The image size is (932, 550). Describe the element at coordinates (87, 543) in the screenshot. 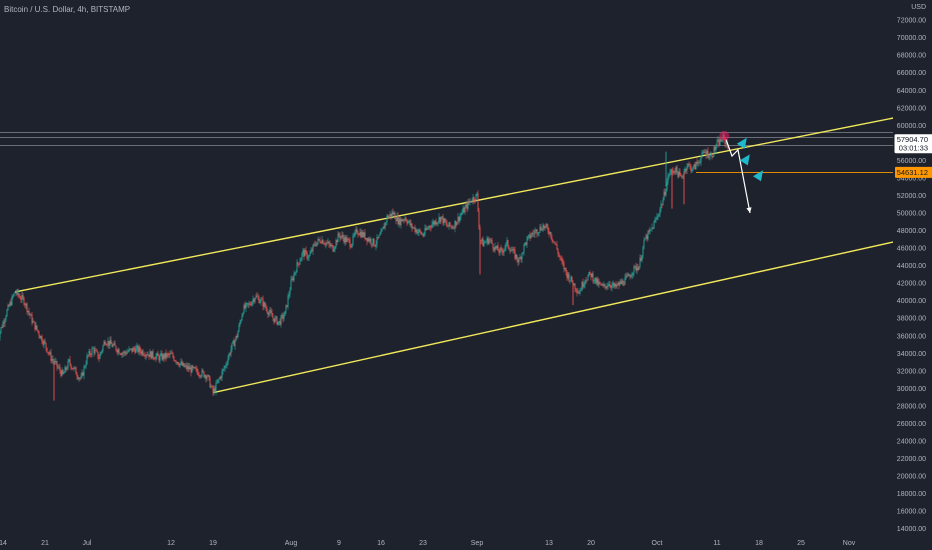

I see `time-tick-label: Jul` at that location.